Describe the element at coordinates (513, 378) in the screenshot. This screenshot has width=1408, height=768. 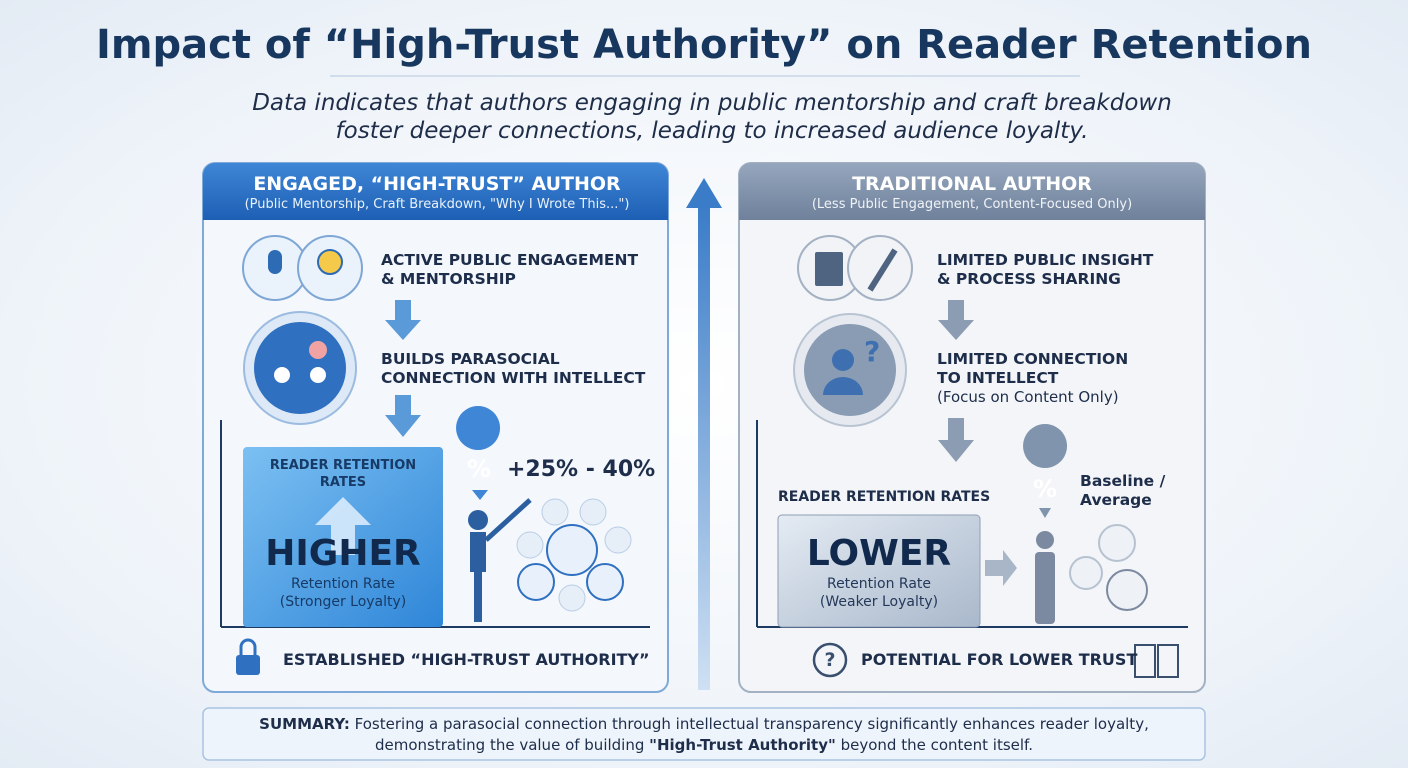
I see `step: CONNECTION WITH INTELLECT` at that location.